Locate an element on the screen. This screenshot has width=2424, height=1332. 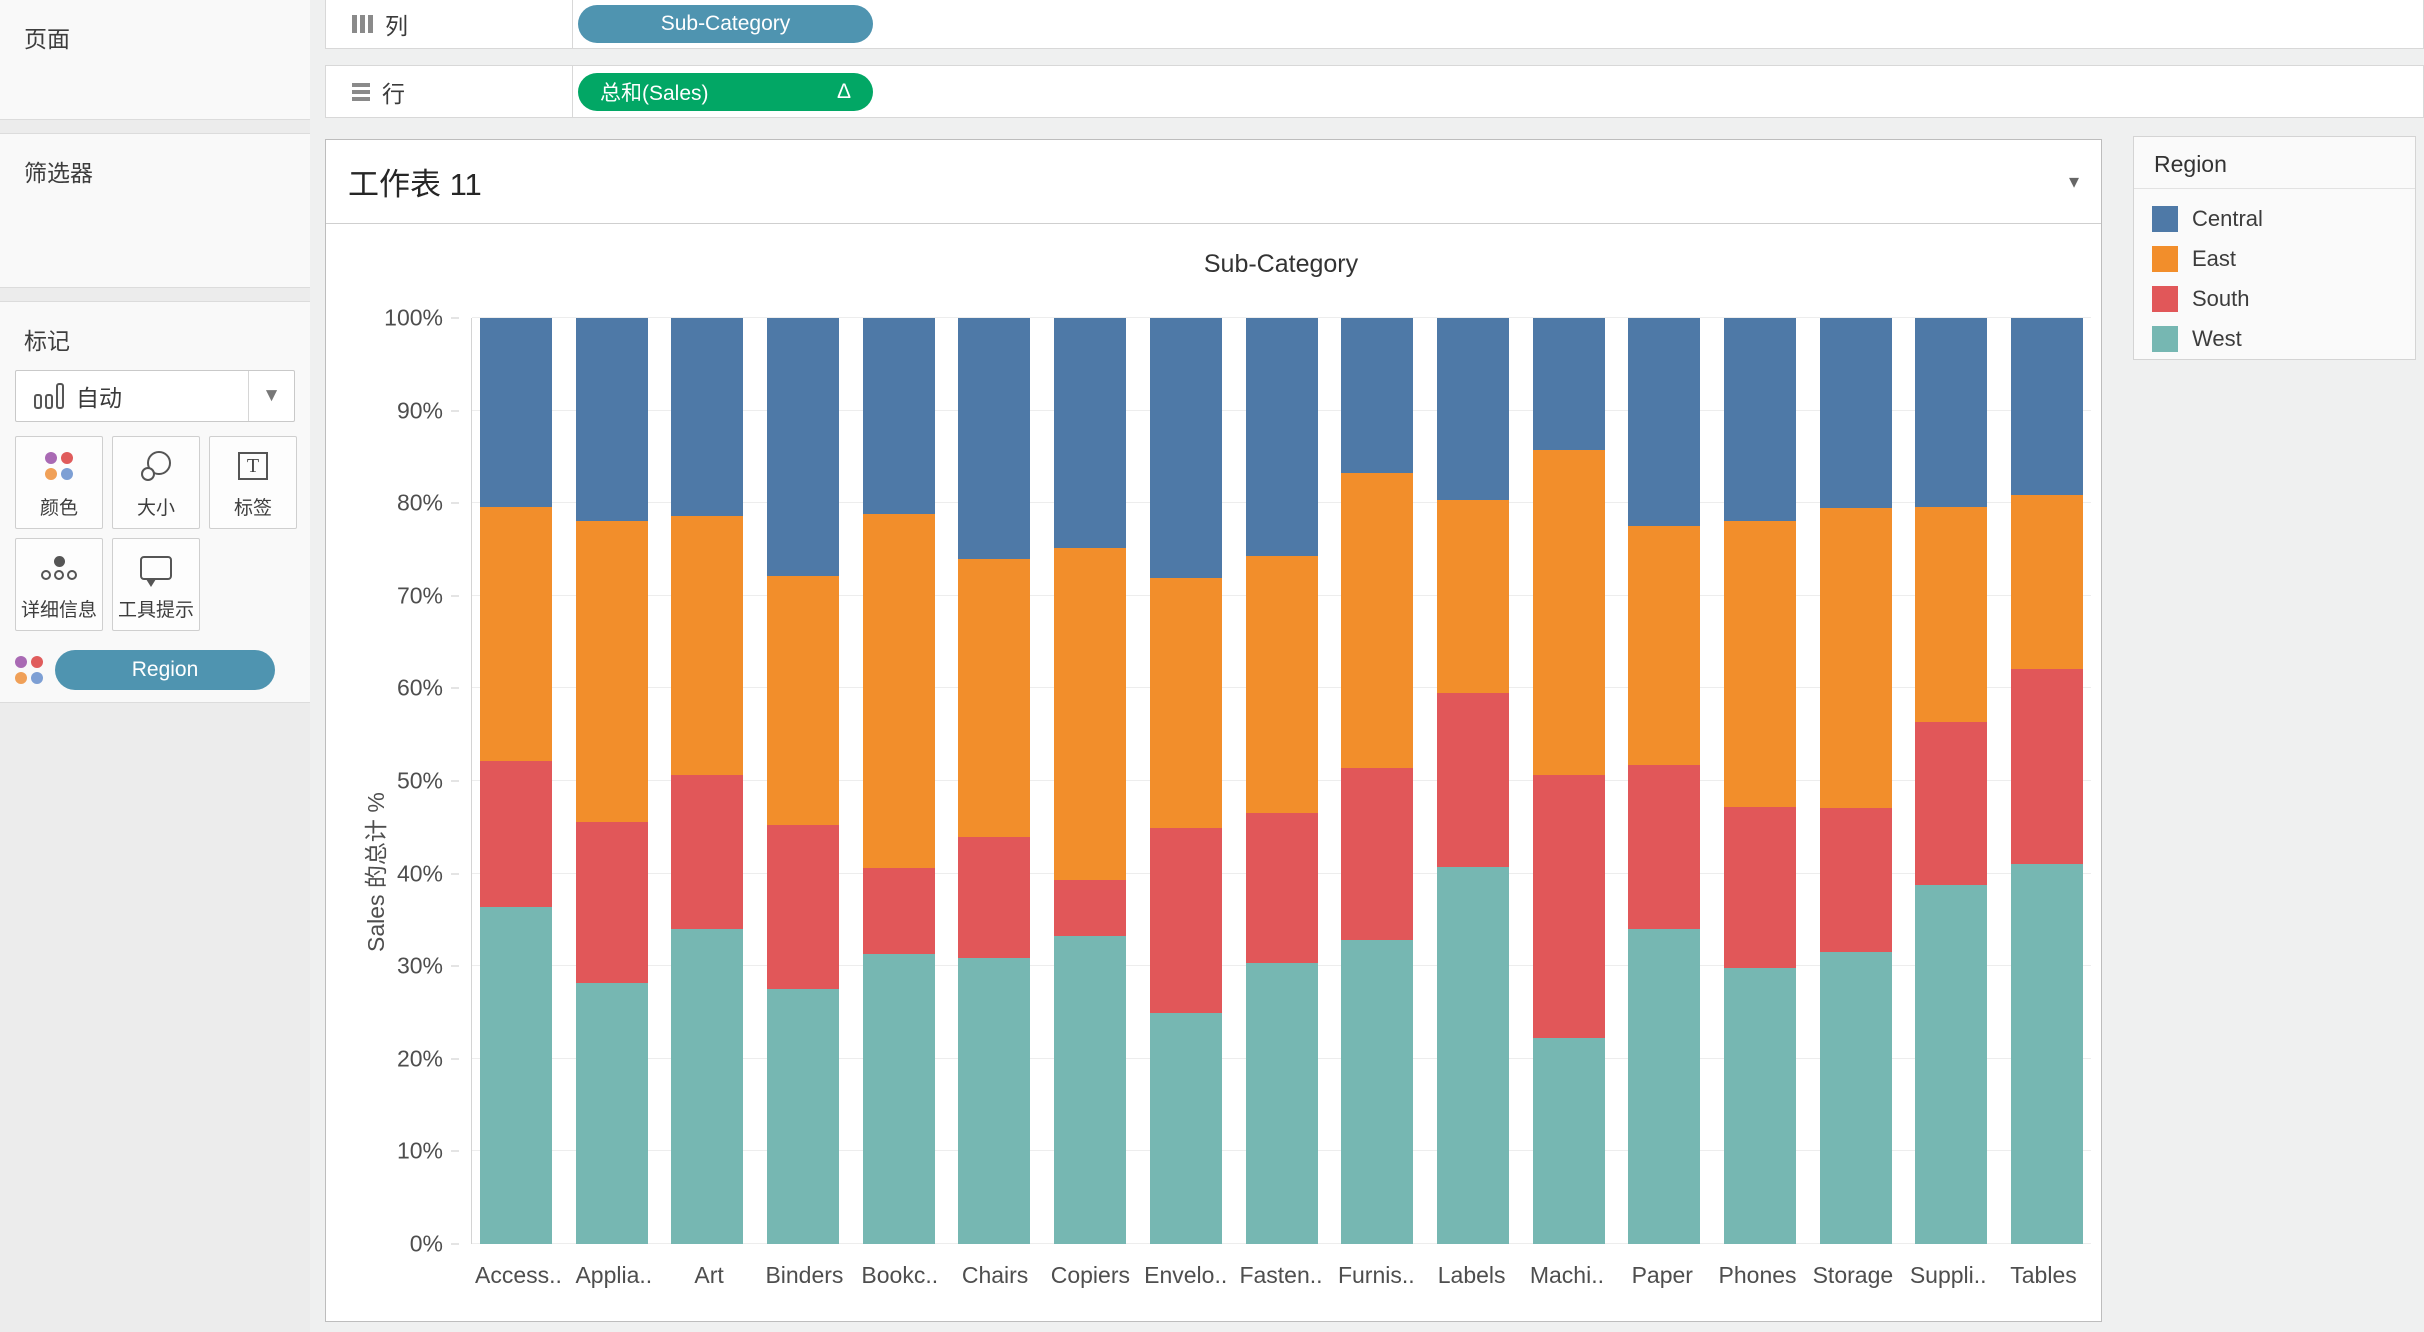
legend-item-south: South is located at coordinates (2283, 299).